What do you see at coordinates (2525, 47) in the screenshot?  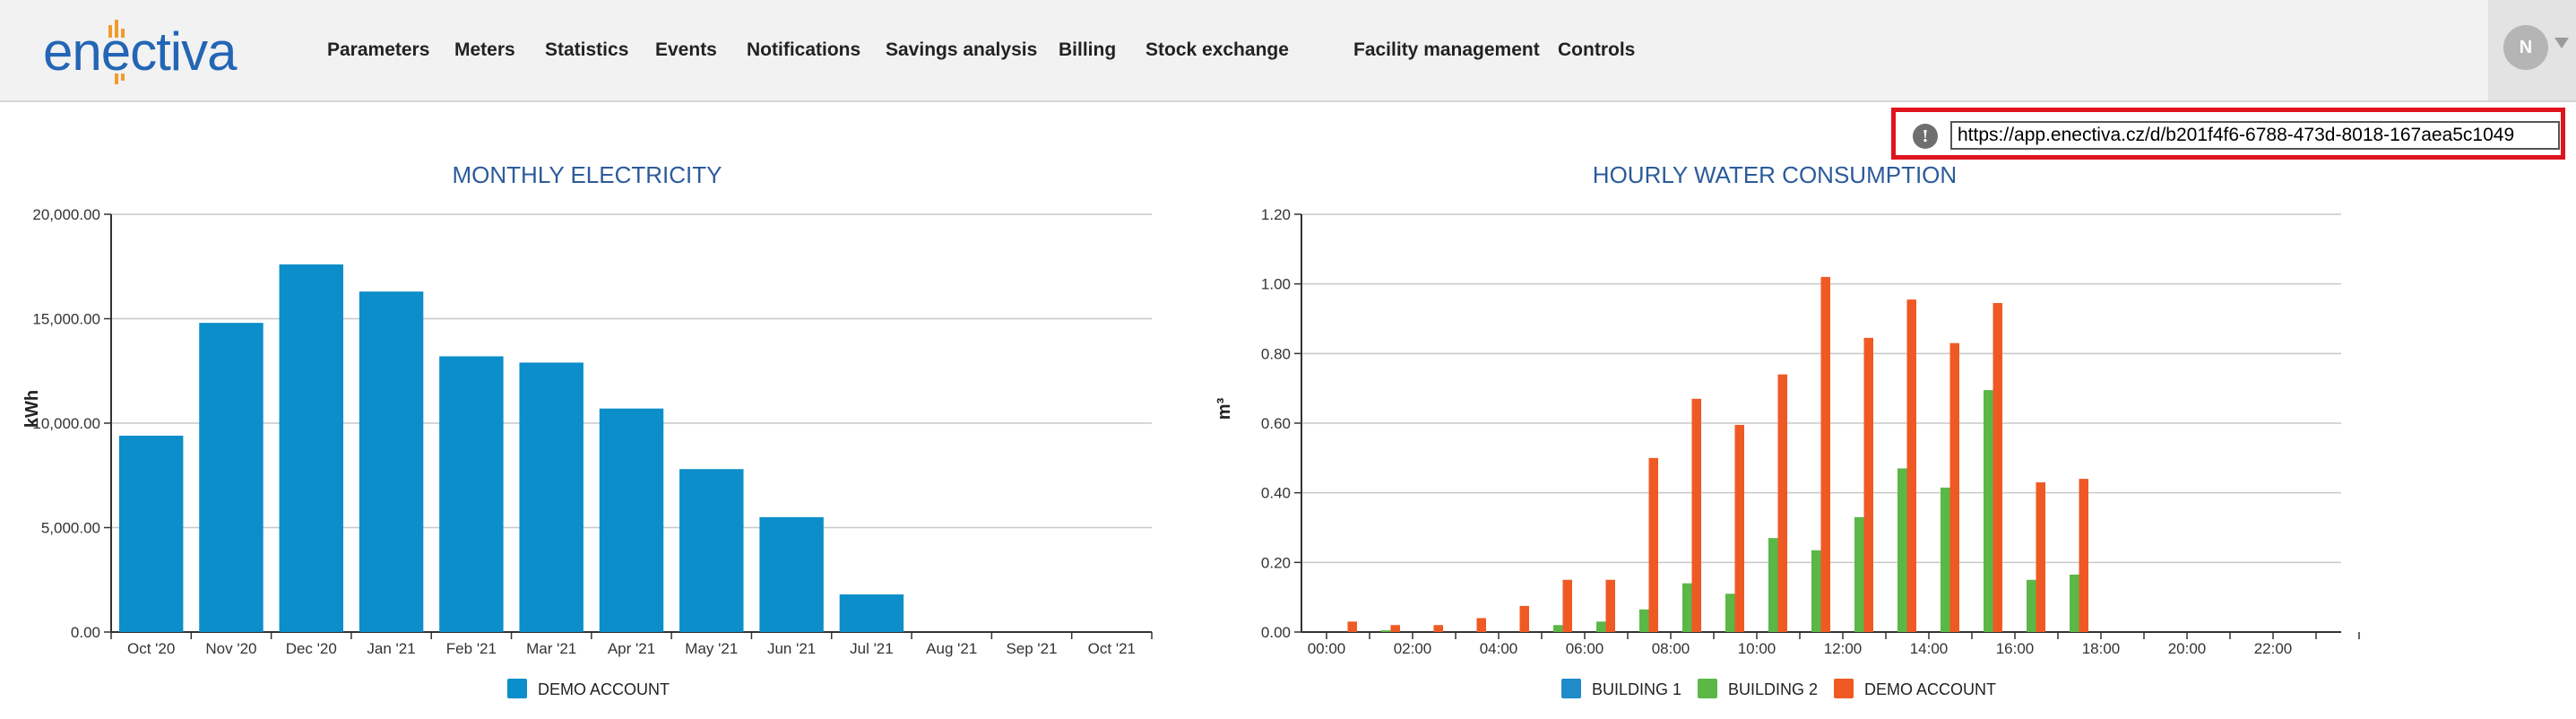 I see `user-avatar: N` at bounding box center [2525, 47].